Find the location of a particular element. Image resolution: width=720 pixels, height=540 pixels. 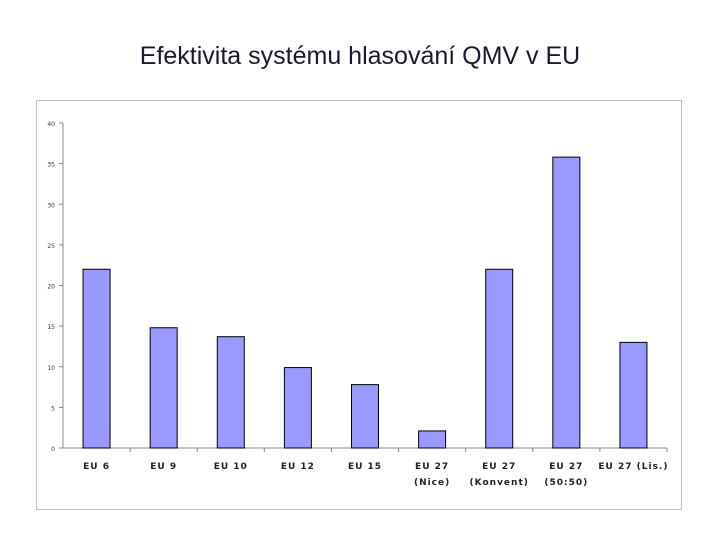

y-tick-label: 10 is located at coordinates (51, 368).